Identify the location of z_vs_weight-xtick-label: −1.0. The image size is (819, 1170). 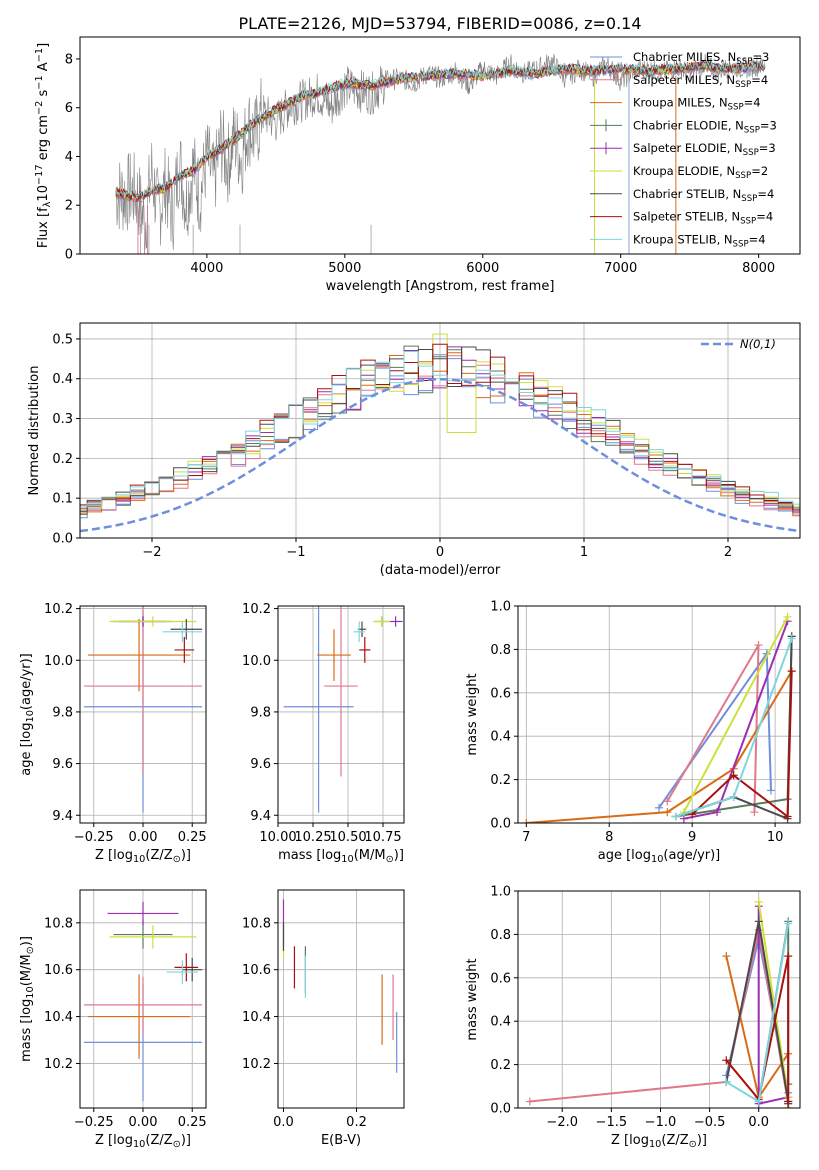
(661, 1122).